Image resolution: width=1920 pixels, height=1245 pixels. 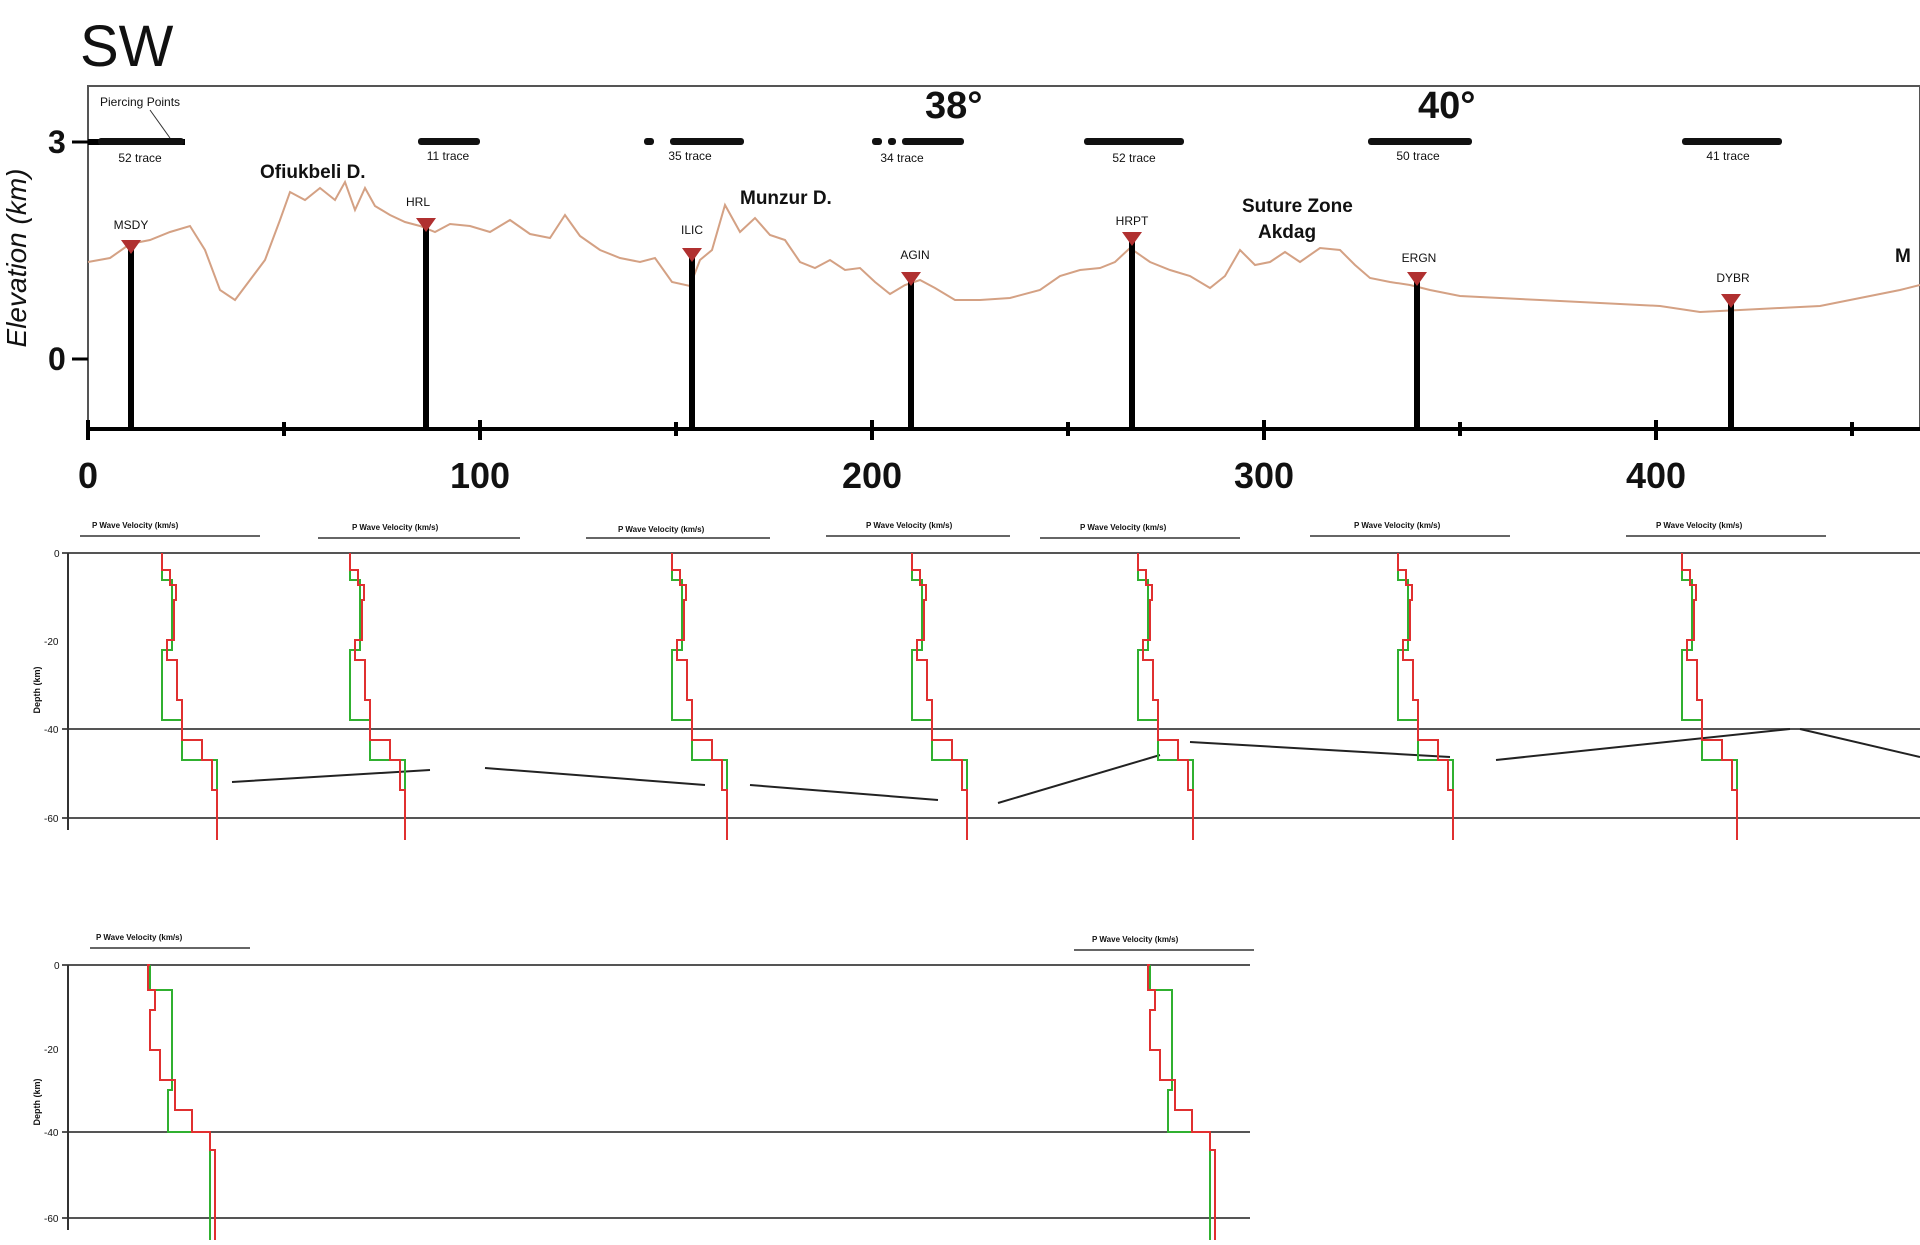 What do you see at coordinates (140, 102) in the screenshot?
I see `piercing-points-label: Piercing Points` at bounding box center [140, 102].